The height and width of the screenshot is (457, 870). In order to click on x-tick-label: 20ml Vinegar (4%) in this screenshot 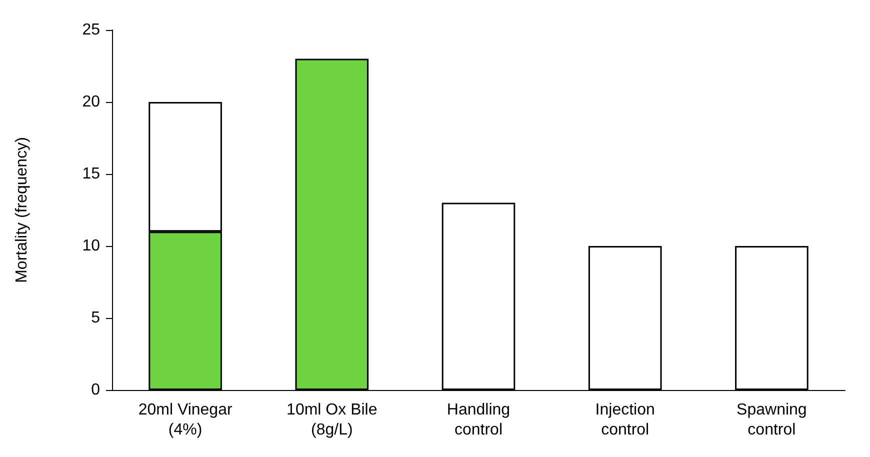, I will do `click(185, 420)`.